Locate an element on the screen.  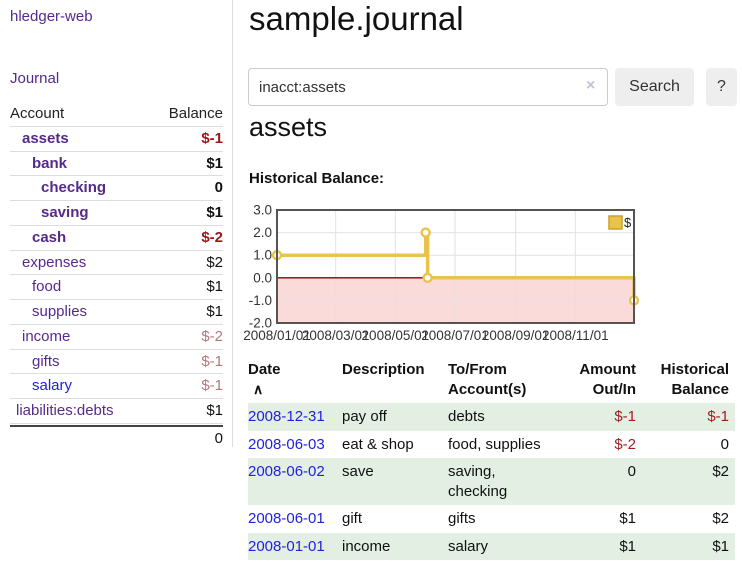
date-column-header: Date ∧ is located at coordinates (295, 379).